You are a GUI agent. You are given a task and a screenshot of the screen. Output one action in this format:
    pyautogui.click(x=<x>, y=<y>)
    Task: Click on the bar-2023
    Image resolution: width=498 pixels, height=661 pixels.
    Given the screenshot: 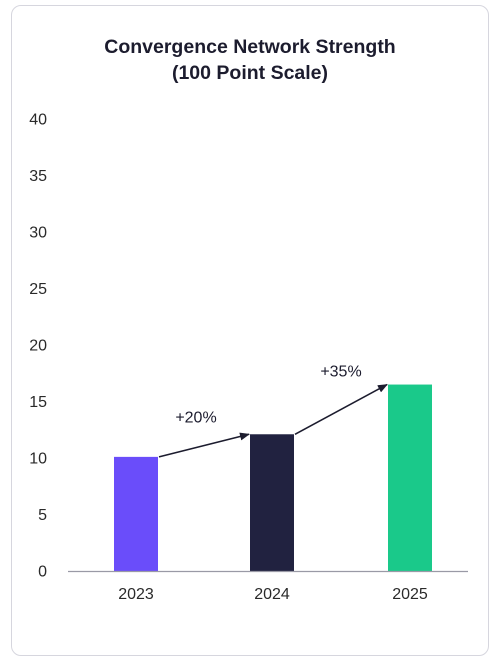 What is the action you would take?
    pyautogui.click(x=136, y=513)
    